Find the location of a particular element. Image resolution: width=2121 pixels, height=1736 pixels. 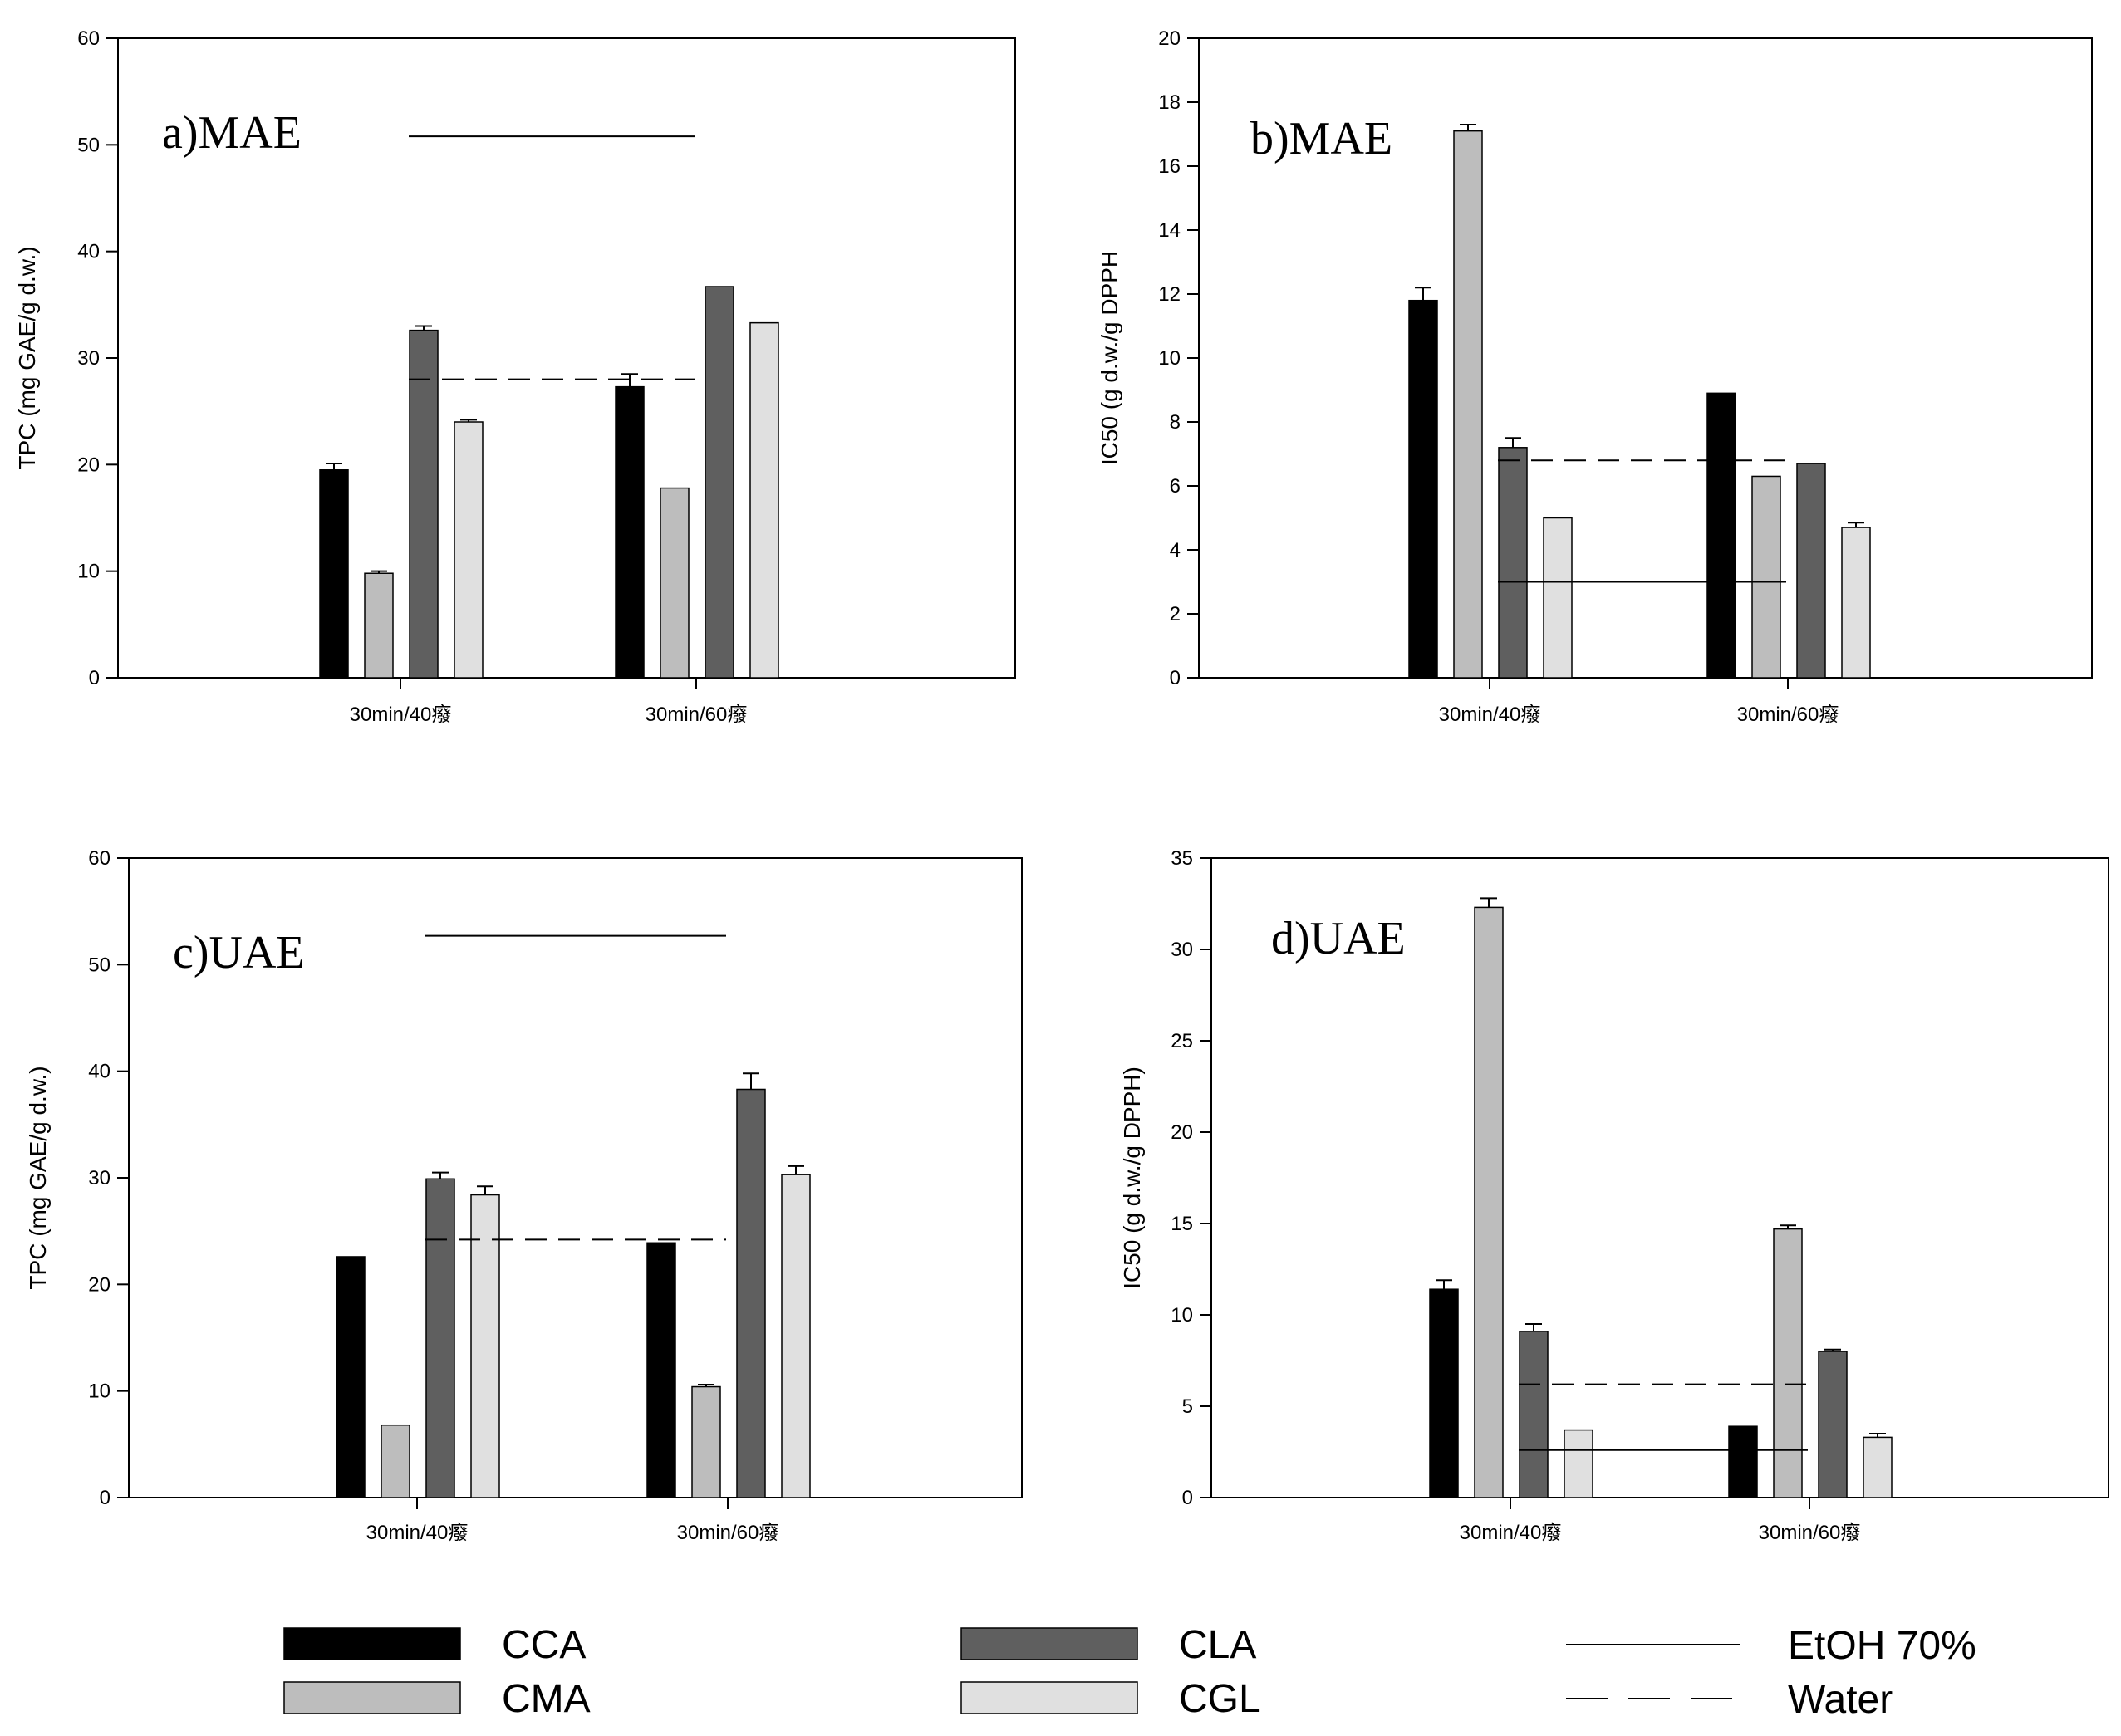

y-axis-title: IC50 (g d.w./g DPPH) is located at coordinates (1132, 1178).